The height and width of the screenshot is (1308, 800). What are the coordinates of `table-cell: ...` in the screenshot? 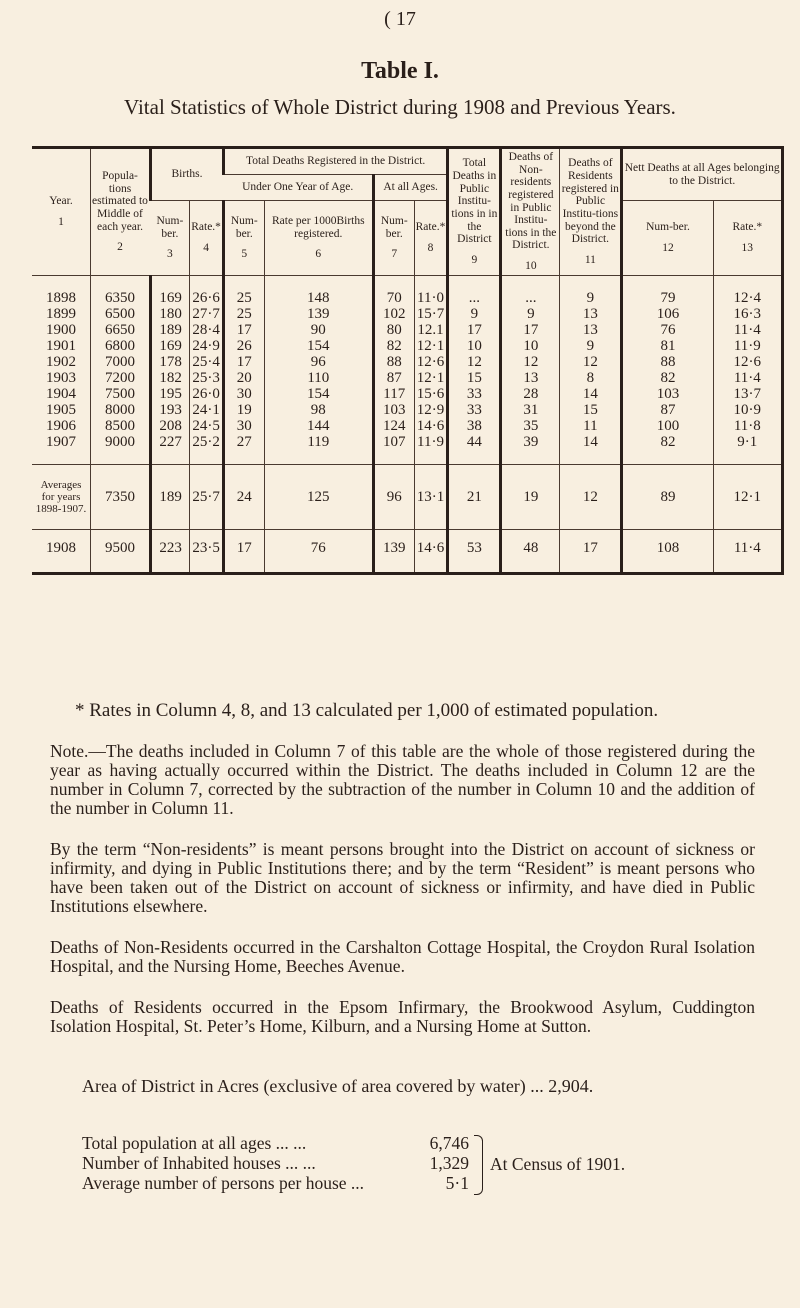 It's located at (473, 290).